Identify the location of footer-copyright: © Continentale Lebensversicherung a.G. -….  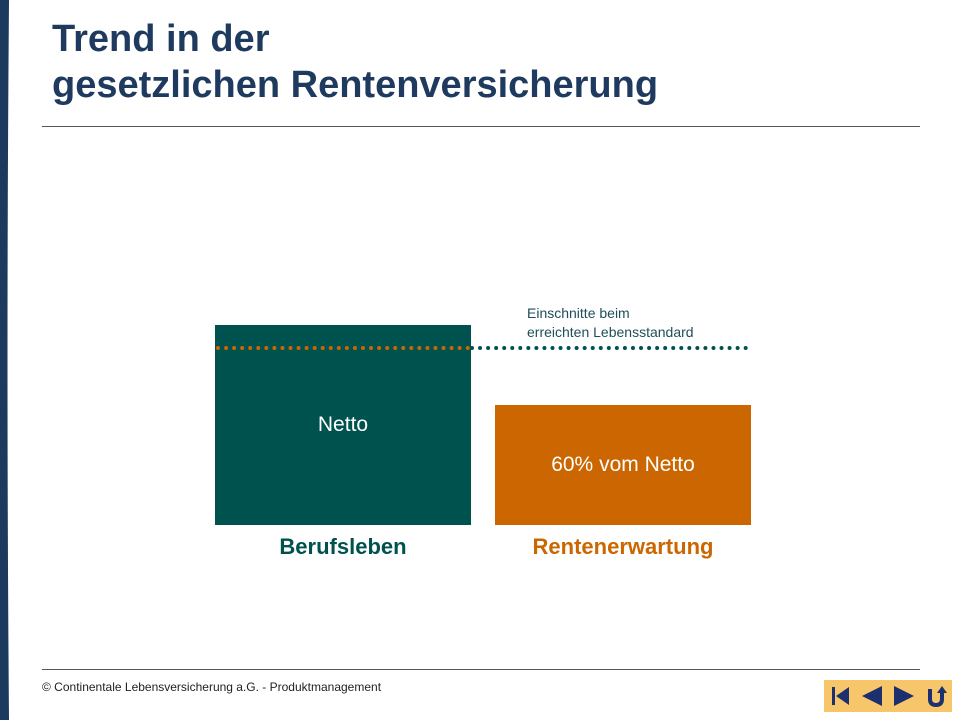
(212, 687).